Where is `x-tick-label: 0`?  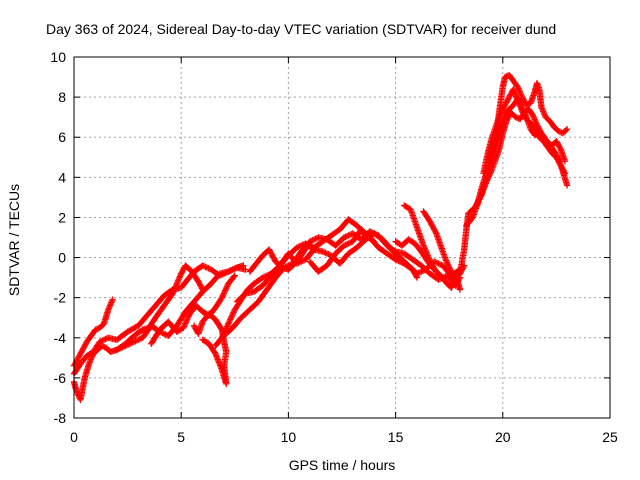 x-tick-label: 0 is located at coordinates (74, 437).